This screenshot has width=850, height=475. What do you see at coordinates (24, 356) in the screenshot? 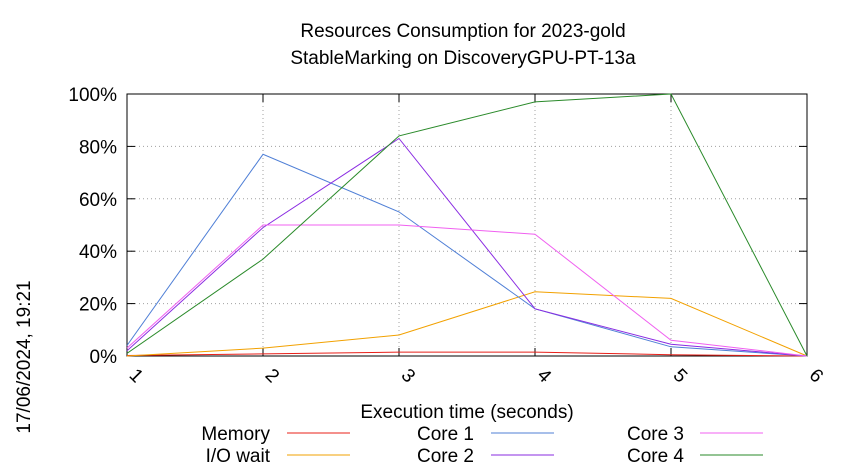
I see `timestamp-label: 17/06/2024, 19:21` at bounding box center [24, 356].